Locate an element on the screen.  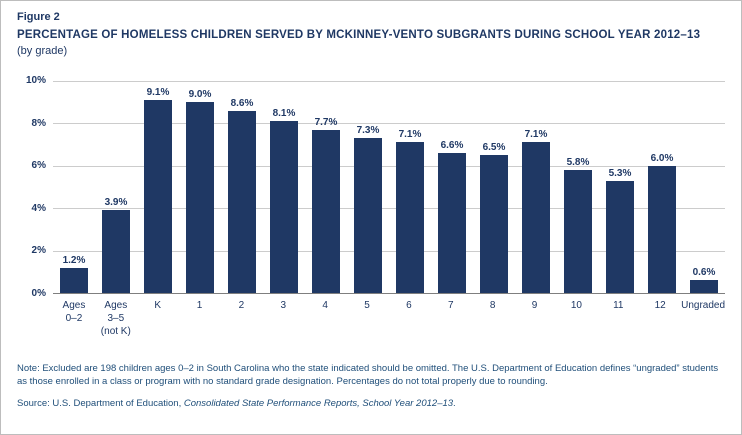
bar-value-label: 8.6% is located at coordinates (242, 103).